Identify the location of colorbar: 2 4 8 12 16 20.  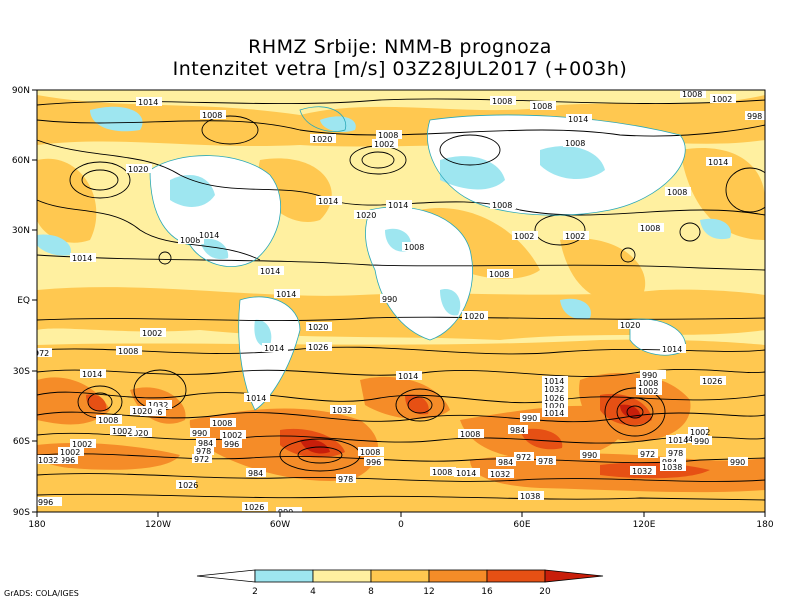
(400, 583).